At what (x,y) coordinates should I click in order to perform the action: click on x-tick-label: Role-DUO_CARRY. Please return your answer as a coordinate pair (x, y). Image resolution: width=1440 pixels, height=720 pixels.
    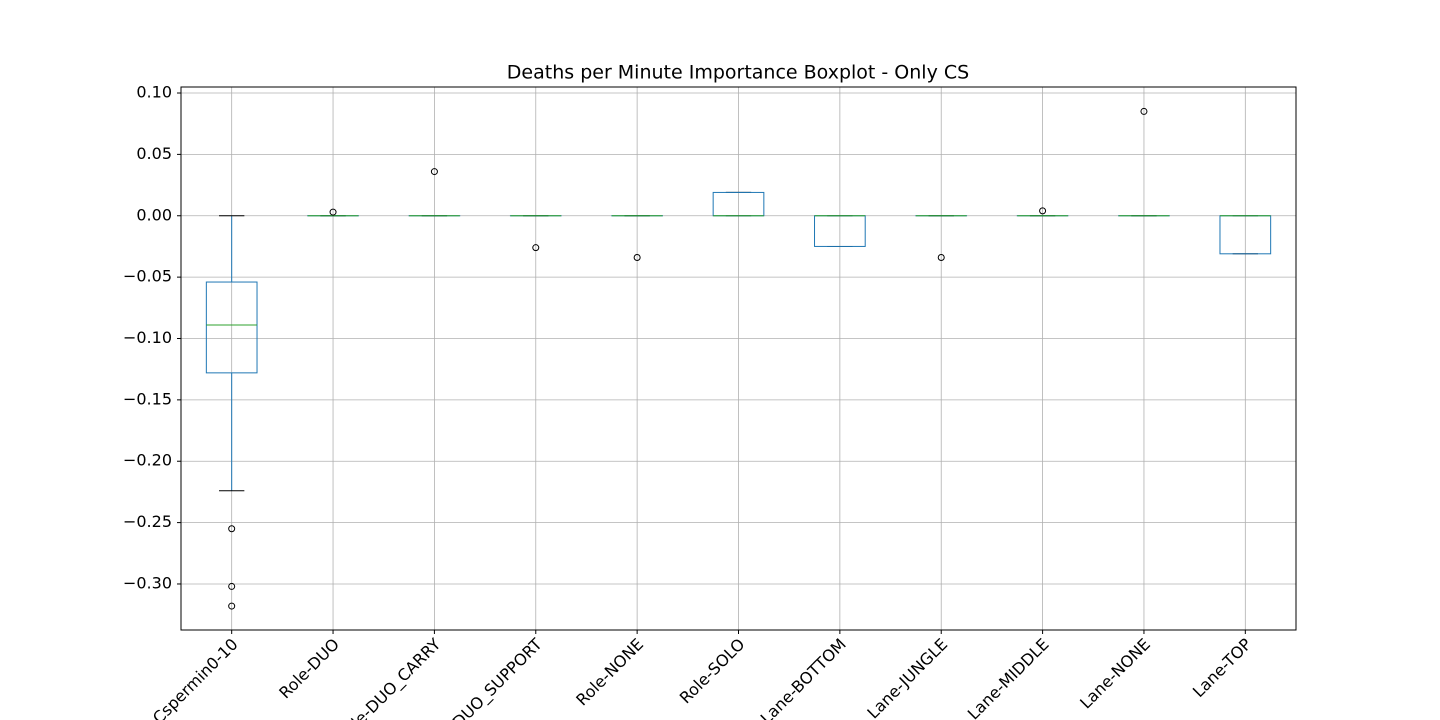
    Looking at the image, I should click on (389, 677).